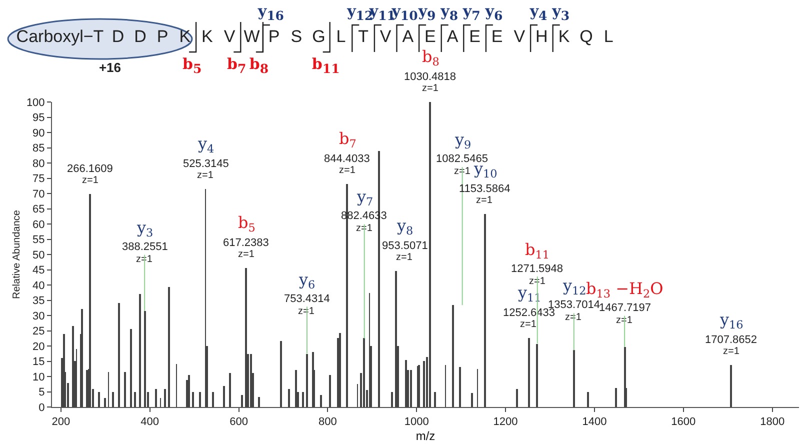 The height and width of the screenshot is (448, 803). What do you see at coordinates (38, 164) in the screenshot?
I see `y-tick-label: 80` at bounding box center [38, 164].